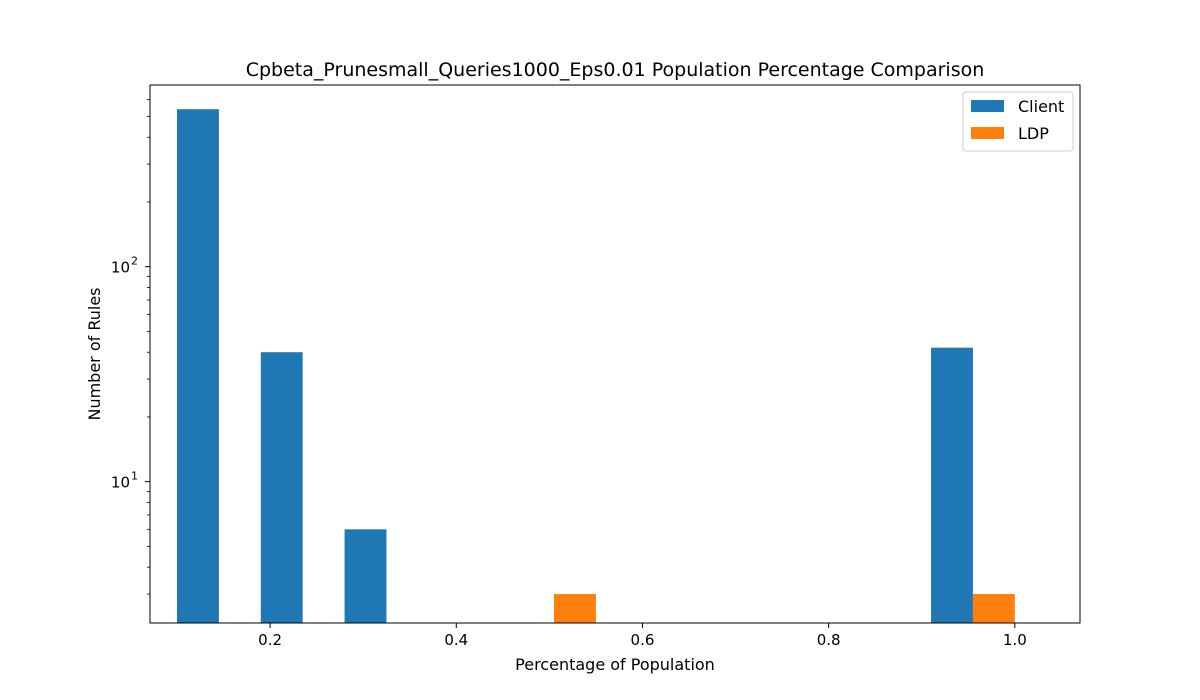 The height and width of the screenshot is (700, 1200). Describe the element at coordinates (987, 106) in the screenshot. I see `legend-swatch-client` at that location.